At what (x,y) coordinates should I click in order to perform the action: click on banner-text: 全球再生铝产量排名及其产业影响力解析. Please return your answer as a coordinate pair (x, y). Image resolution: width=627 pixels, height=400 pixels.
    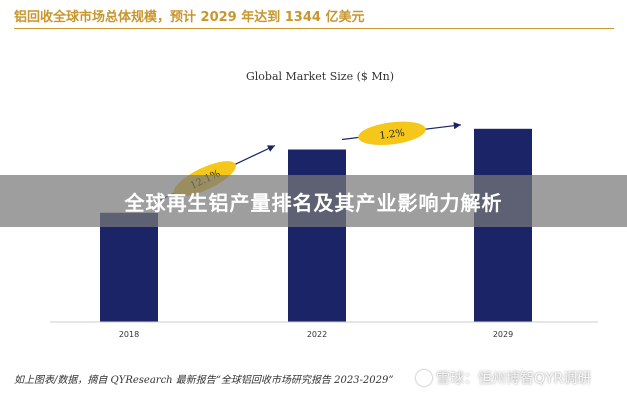
    Looking at the image, I should click on (313, 202).